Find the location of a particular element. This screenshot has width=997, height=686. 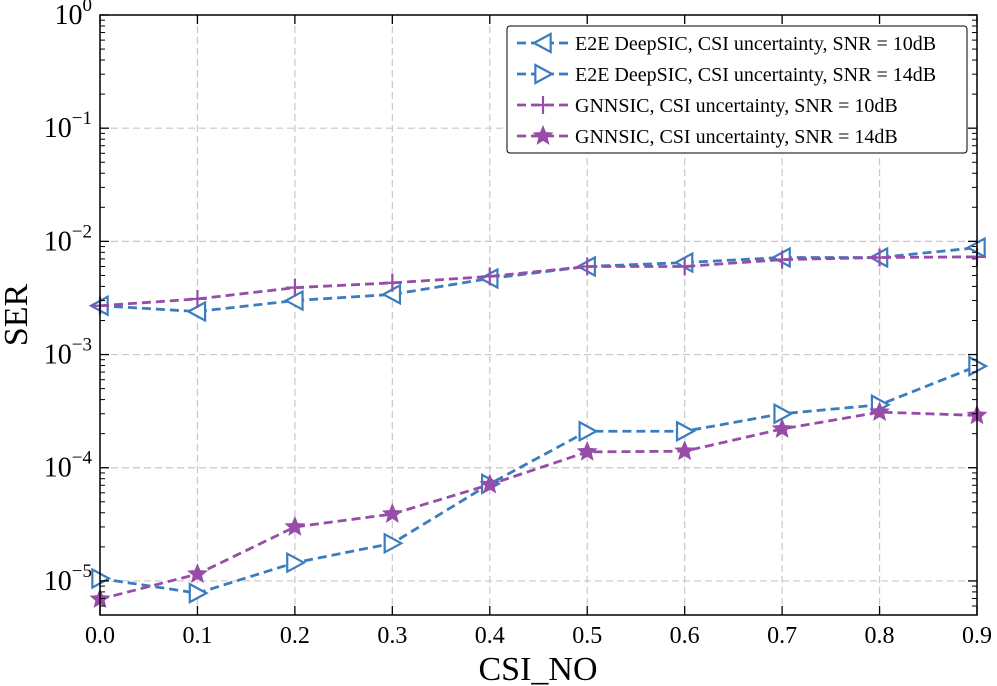

y-tick-exponent: −4 is located at coordinates (82, 458).